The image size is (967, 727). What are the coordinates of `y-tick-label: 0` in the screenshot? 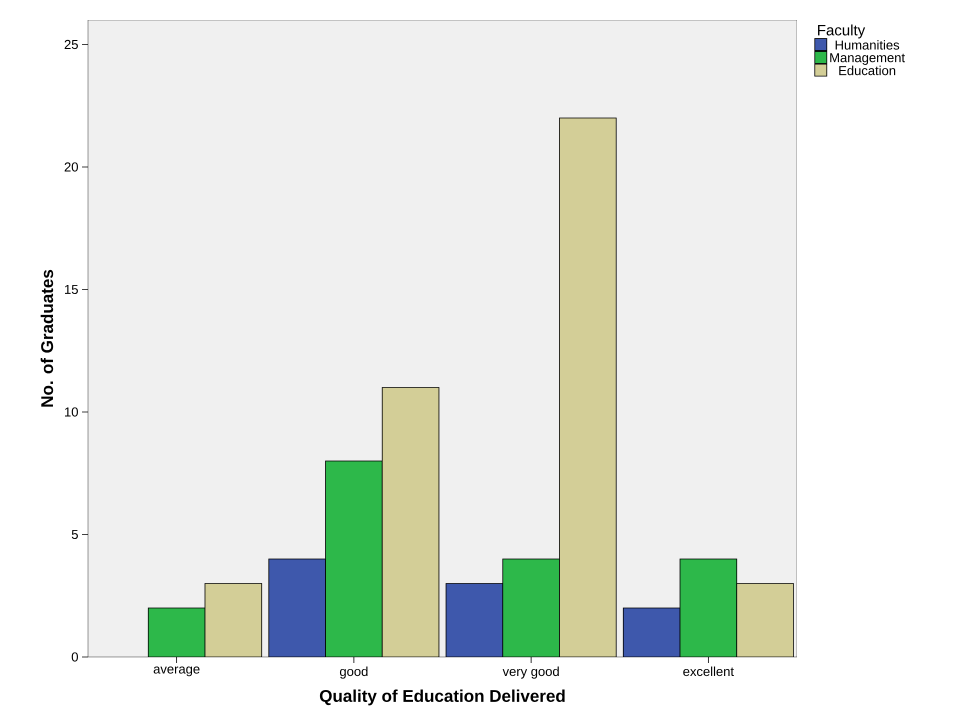 It's located at (75, 657).